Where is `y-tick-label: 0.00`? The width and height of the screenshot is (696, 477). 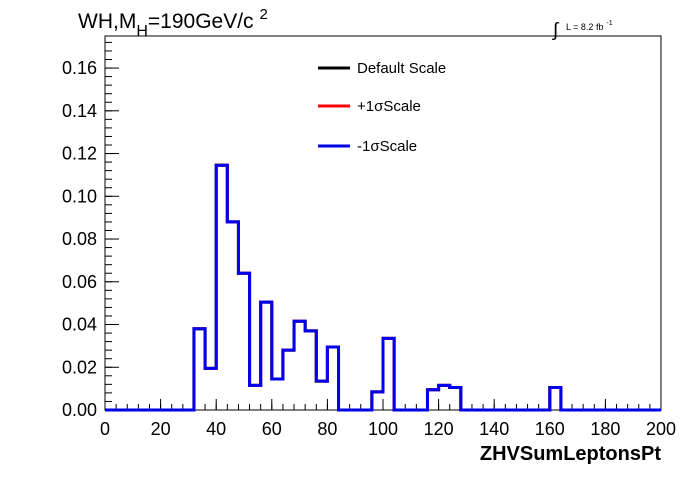
y-tick-label: 0.00 is located at coordinates (79, 410).